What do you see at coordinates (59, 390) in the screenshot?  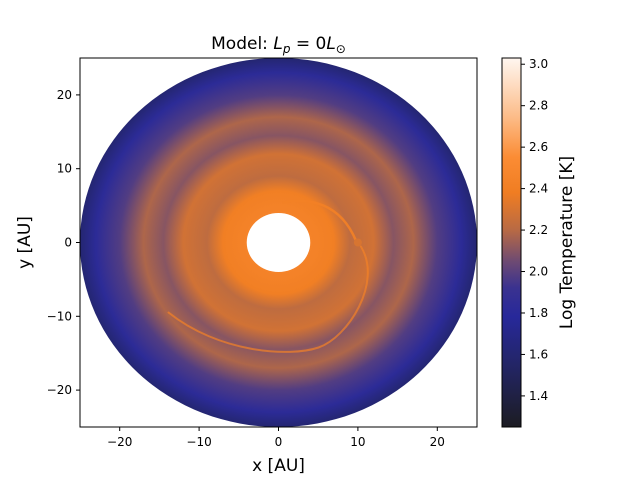 I see `y-tick-label: −20` at bounding box center [59, 390].